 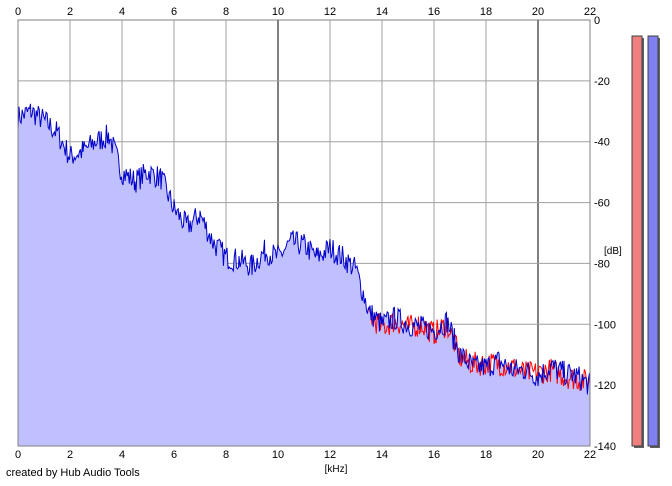 What do you see at coordinates (590, 455) in the screenshot?
I see `x-tick-bottom-11: 22` at bounding box center [590, 455].